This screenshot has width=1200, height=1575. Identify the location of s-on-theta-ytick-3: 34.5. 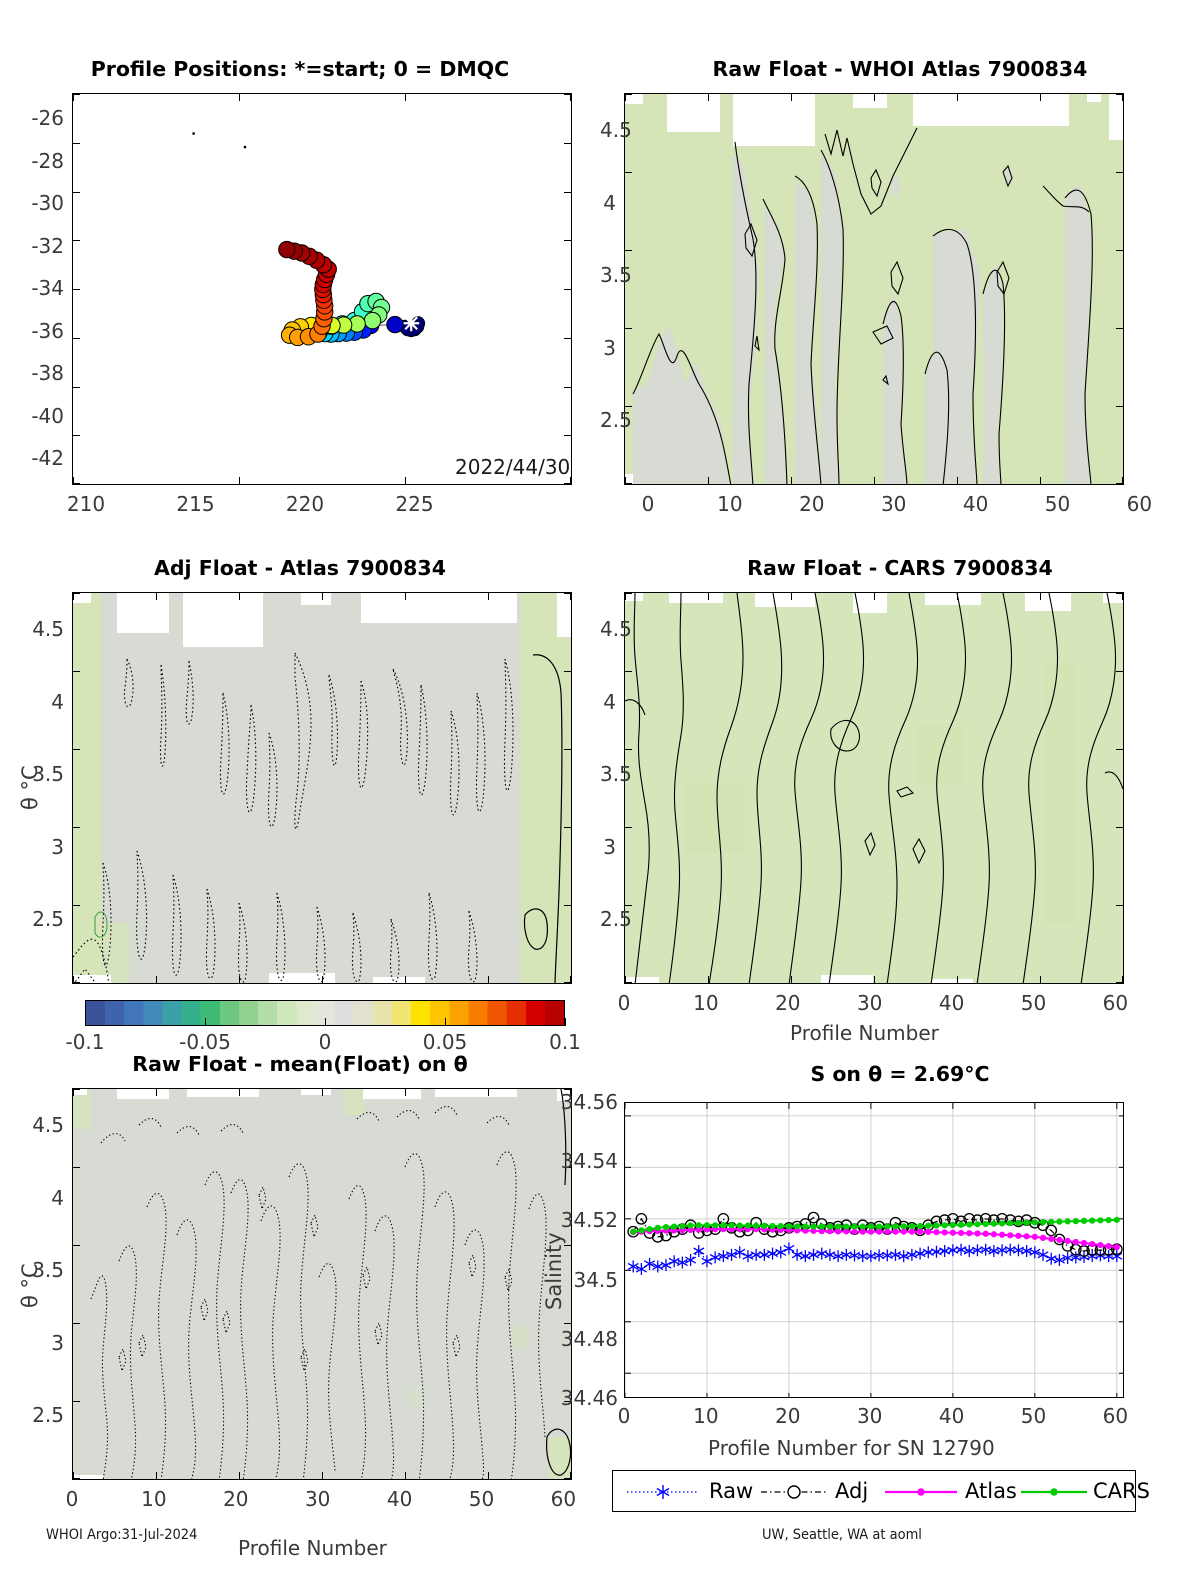
(595, 1279).